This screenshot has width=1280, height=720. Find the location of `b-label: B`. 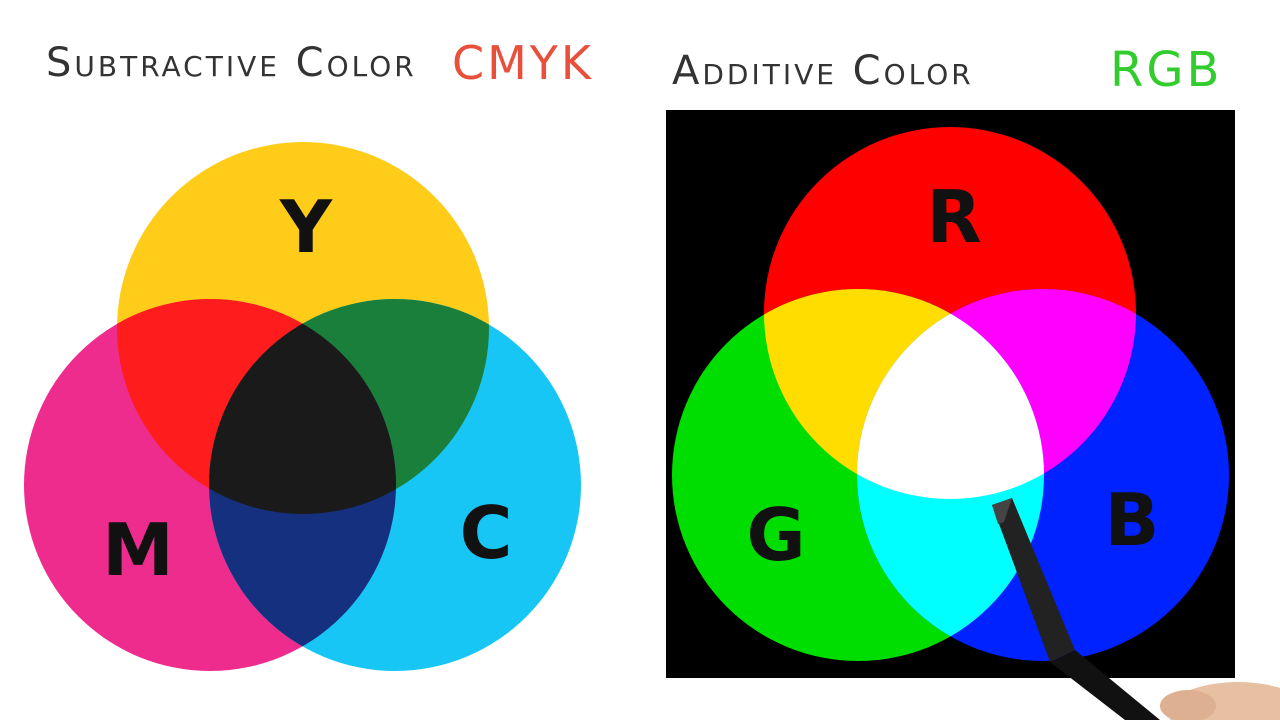

b-label: B is located at coordinates (1132, 520).